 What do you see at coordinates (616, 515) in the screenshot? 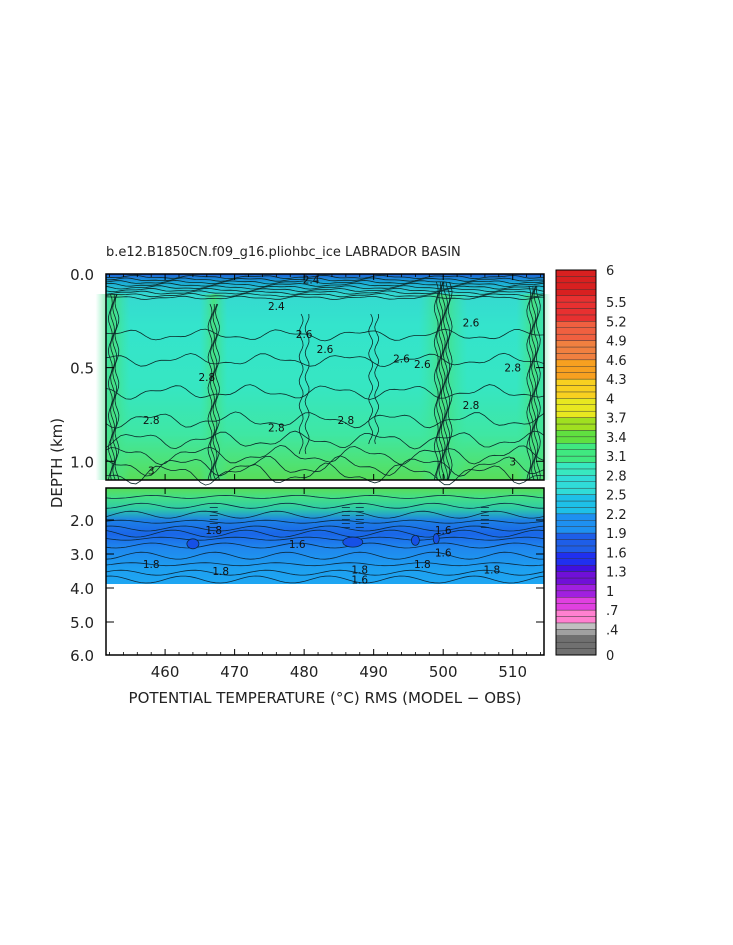
I see `colorbar-label: 2.2` at bounding box center [616, 515].